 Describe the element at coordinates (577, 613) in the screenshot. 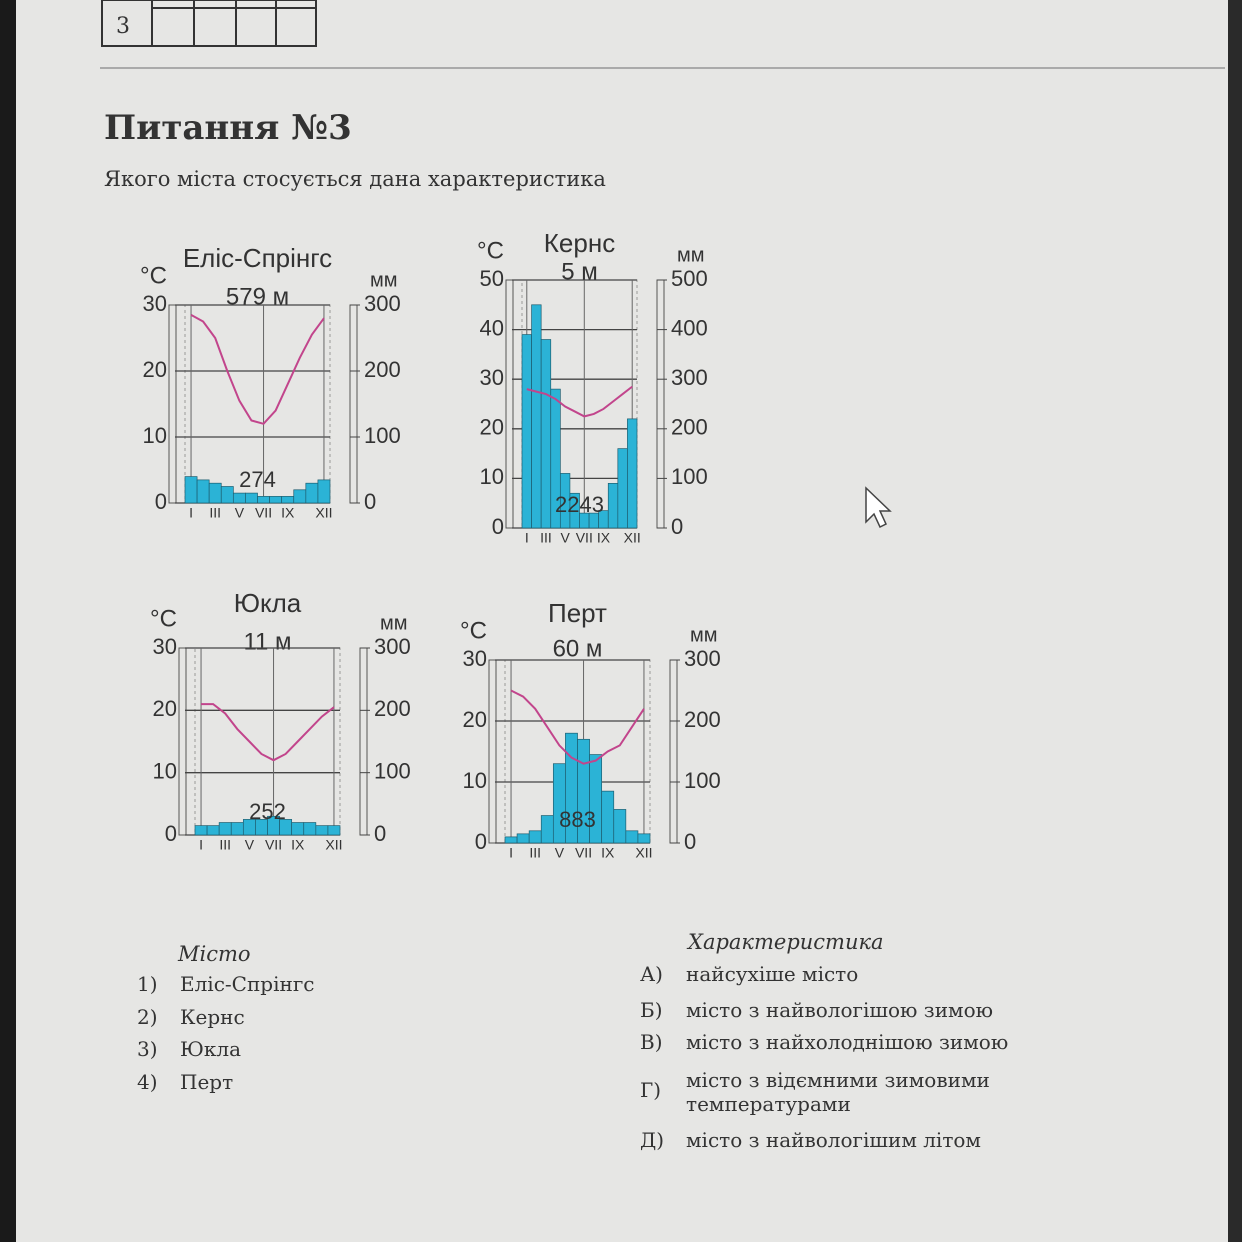

I see `chart-title: Перт` at that location.